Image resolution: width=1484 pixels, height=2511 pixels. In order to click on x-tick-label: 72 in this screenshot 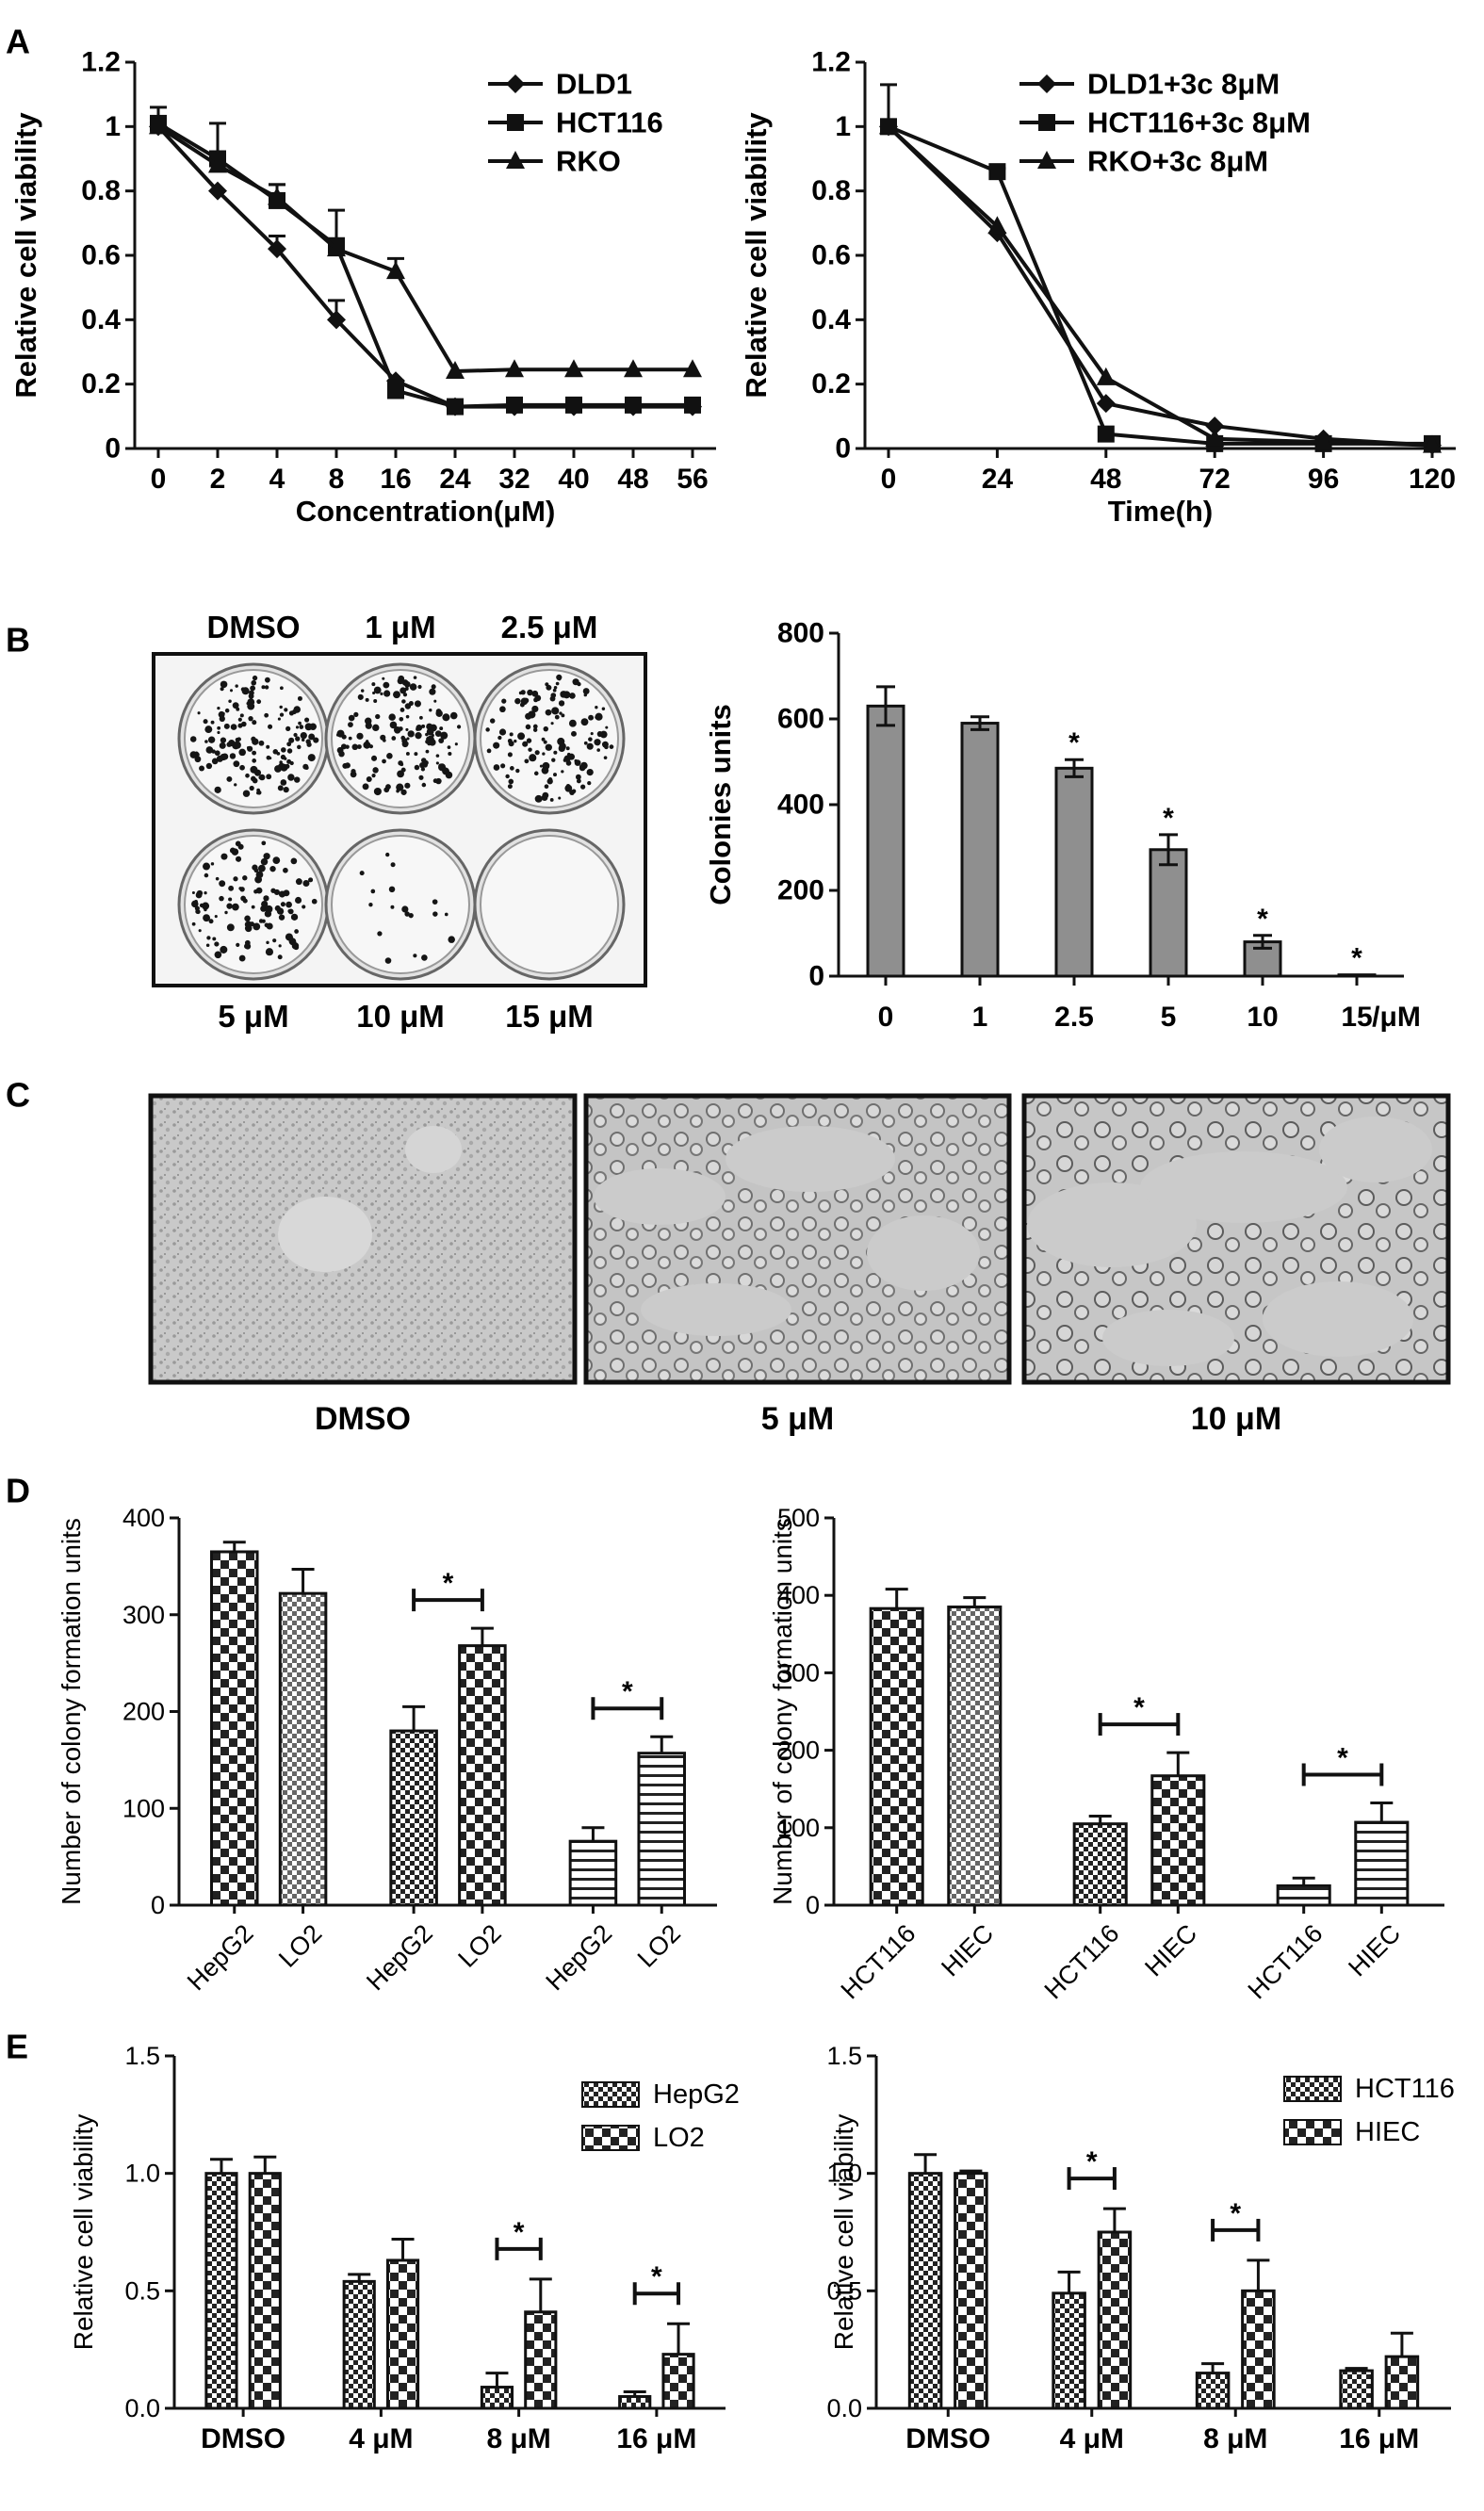, I will do `click(1215, 479)`.